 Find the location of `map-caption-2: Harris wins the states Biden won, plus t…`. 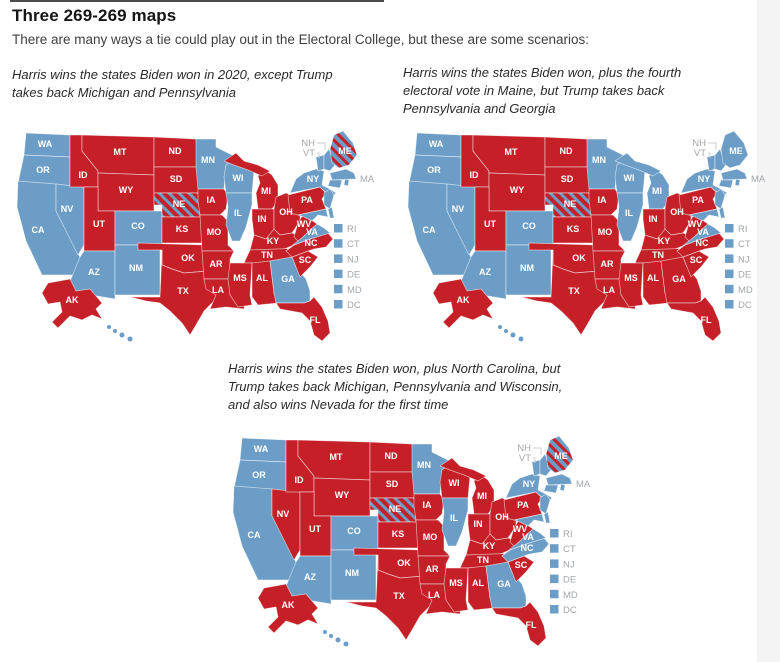

map-caption-2: Harris wins the states Biden won, plus t… is located at coordinates (542, 91).